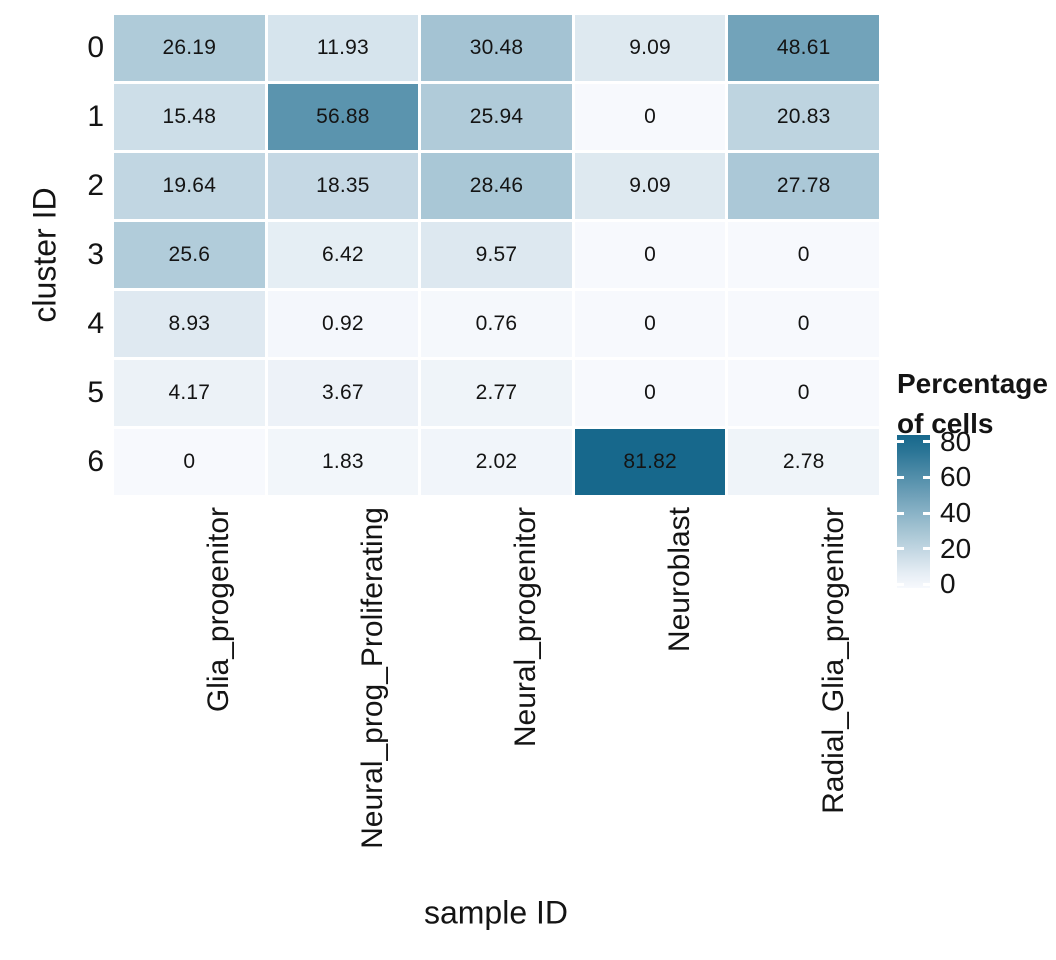  I want to click on legend-title-line: Percentage, so click(972, 383).